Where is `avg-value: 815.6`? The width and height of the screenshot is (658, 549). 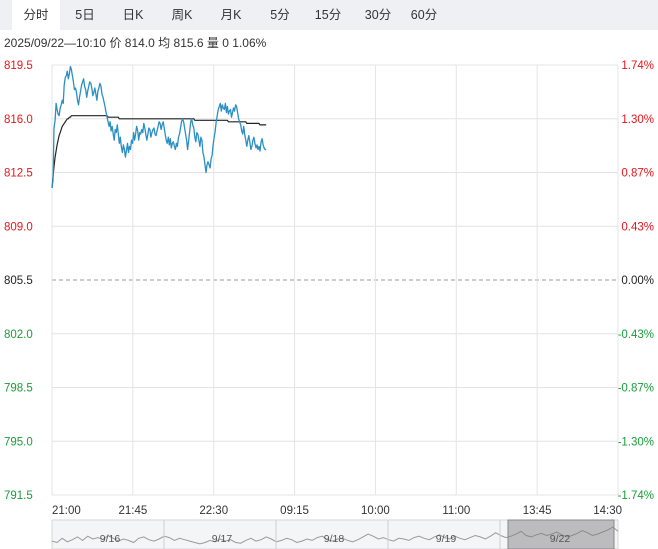
avg-value: 815.6 is located at coordinates (188, 43).